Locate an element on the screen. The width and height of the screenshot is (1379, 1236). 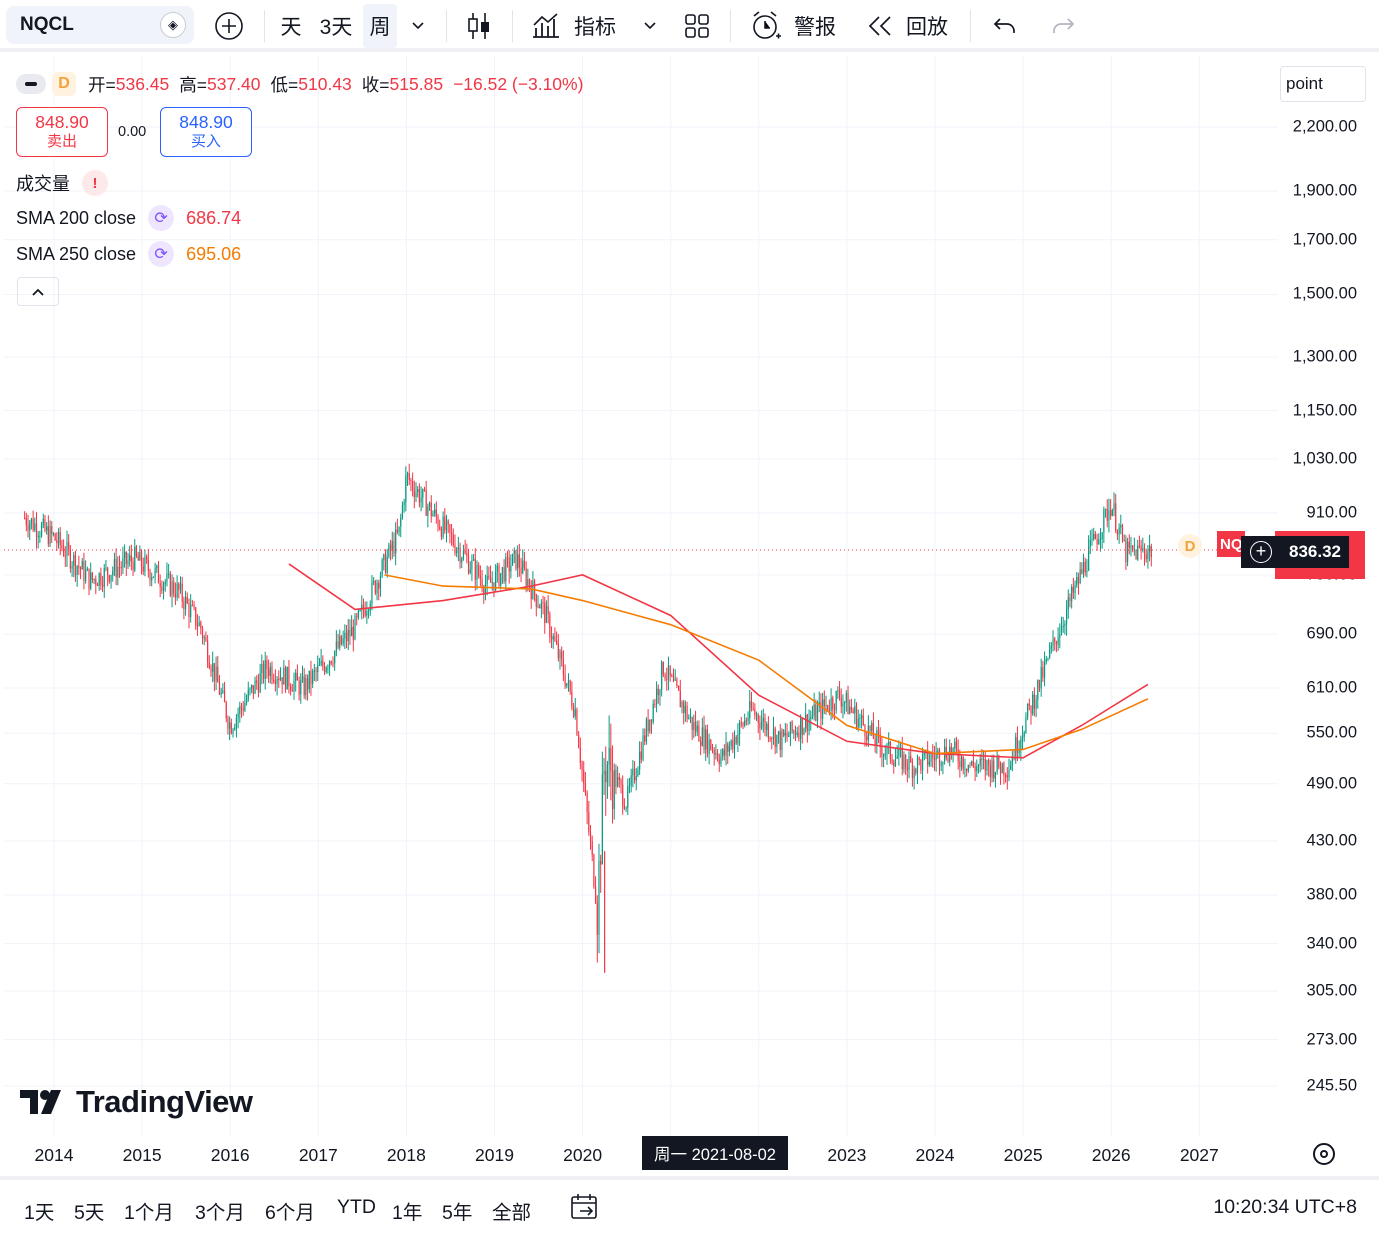
layout-button is located at coordinates (697, 26).